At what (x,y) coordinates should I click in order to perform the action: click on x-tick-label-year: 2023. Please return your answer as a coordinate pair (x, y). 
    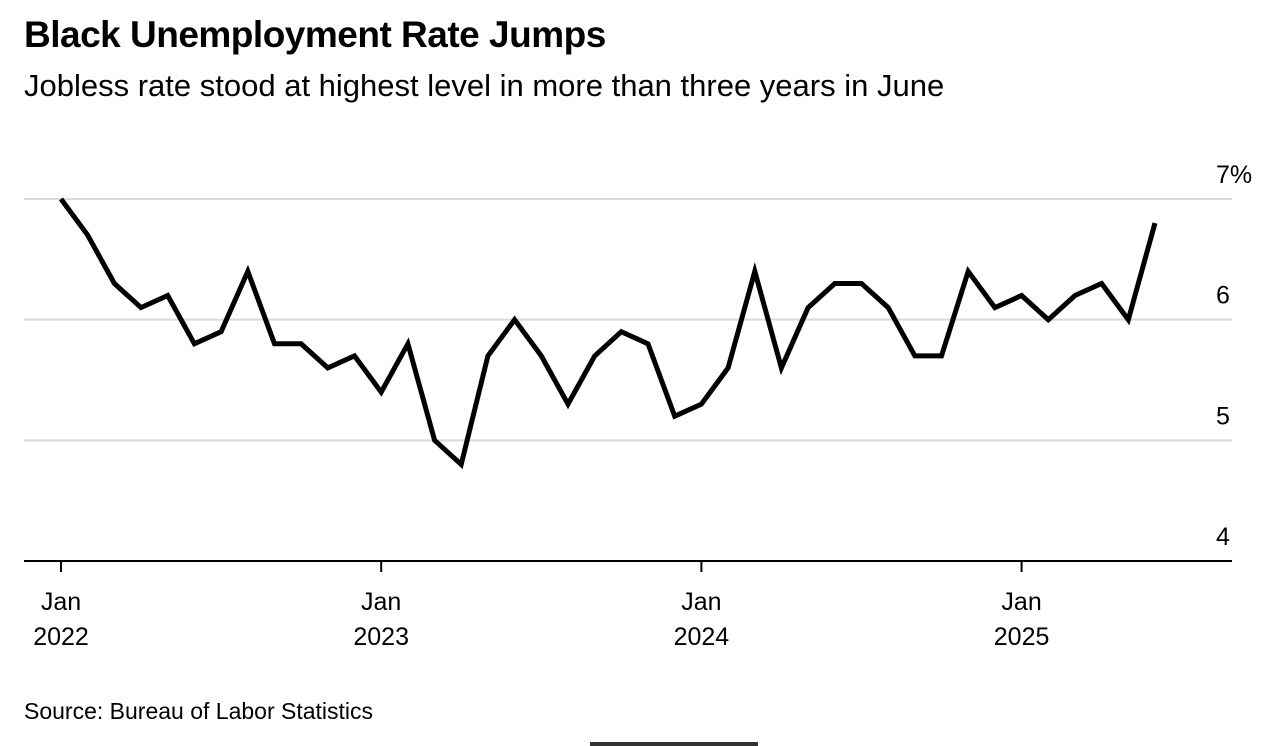
    Looking at the image, I should click on (381, 637).